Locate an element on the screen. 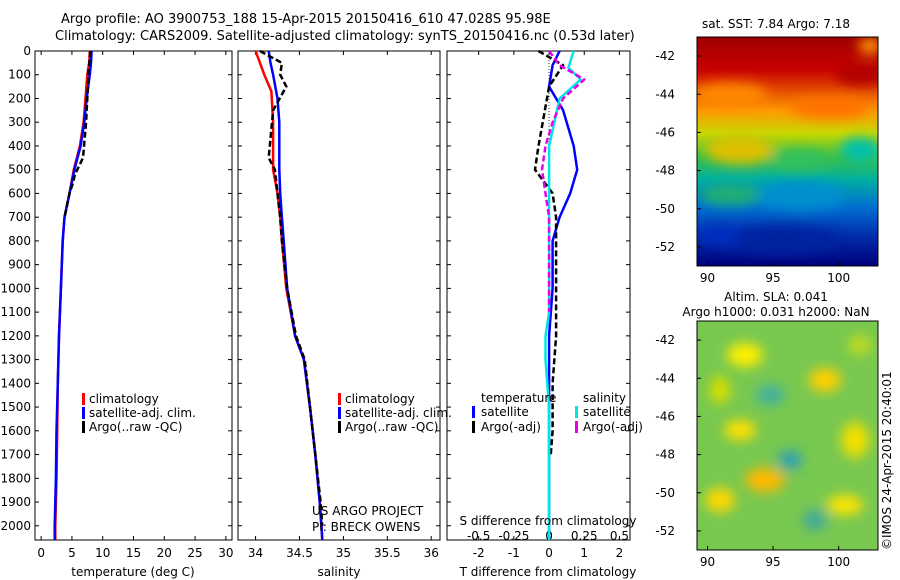 The image size is (900, 580). t-difference-tick-label: 0 is located at coordinates (549, 553).